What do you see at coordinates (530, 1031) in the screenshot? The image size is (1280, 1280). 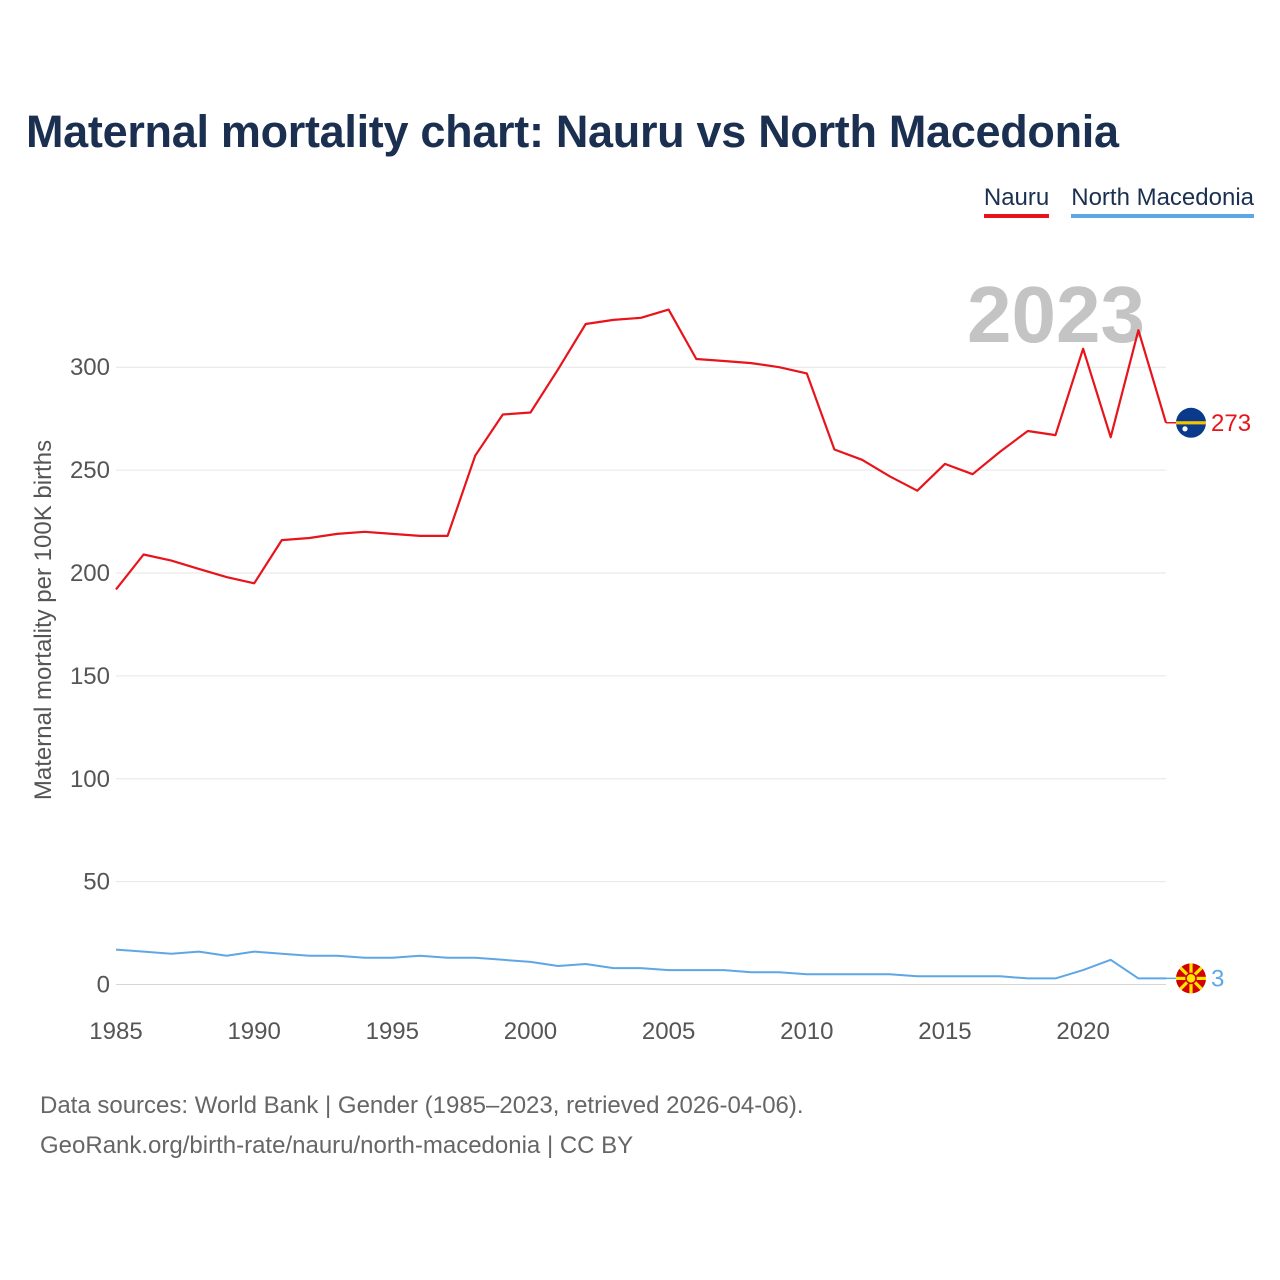 I see `x-tick-label: 2000` at bounding box center [530, 1031].